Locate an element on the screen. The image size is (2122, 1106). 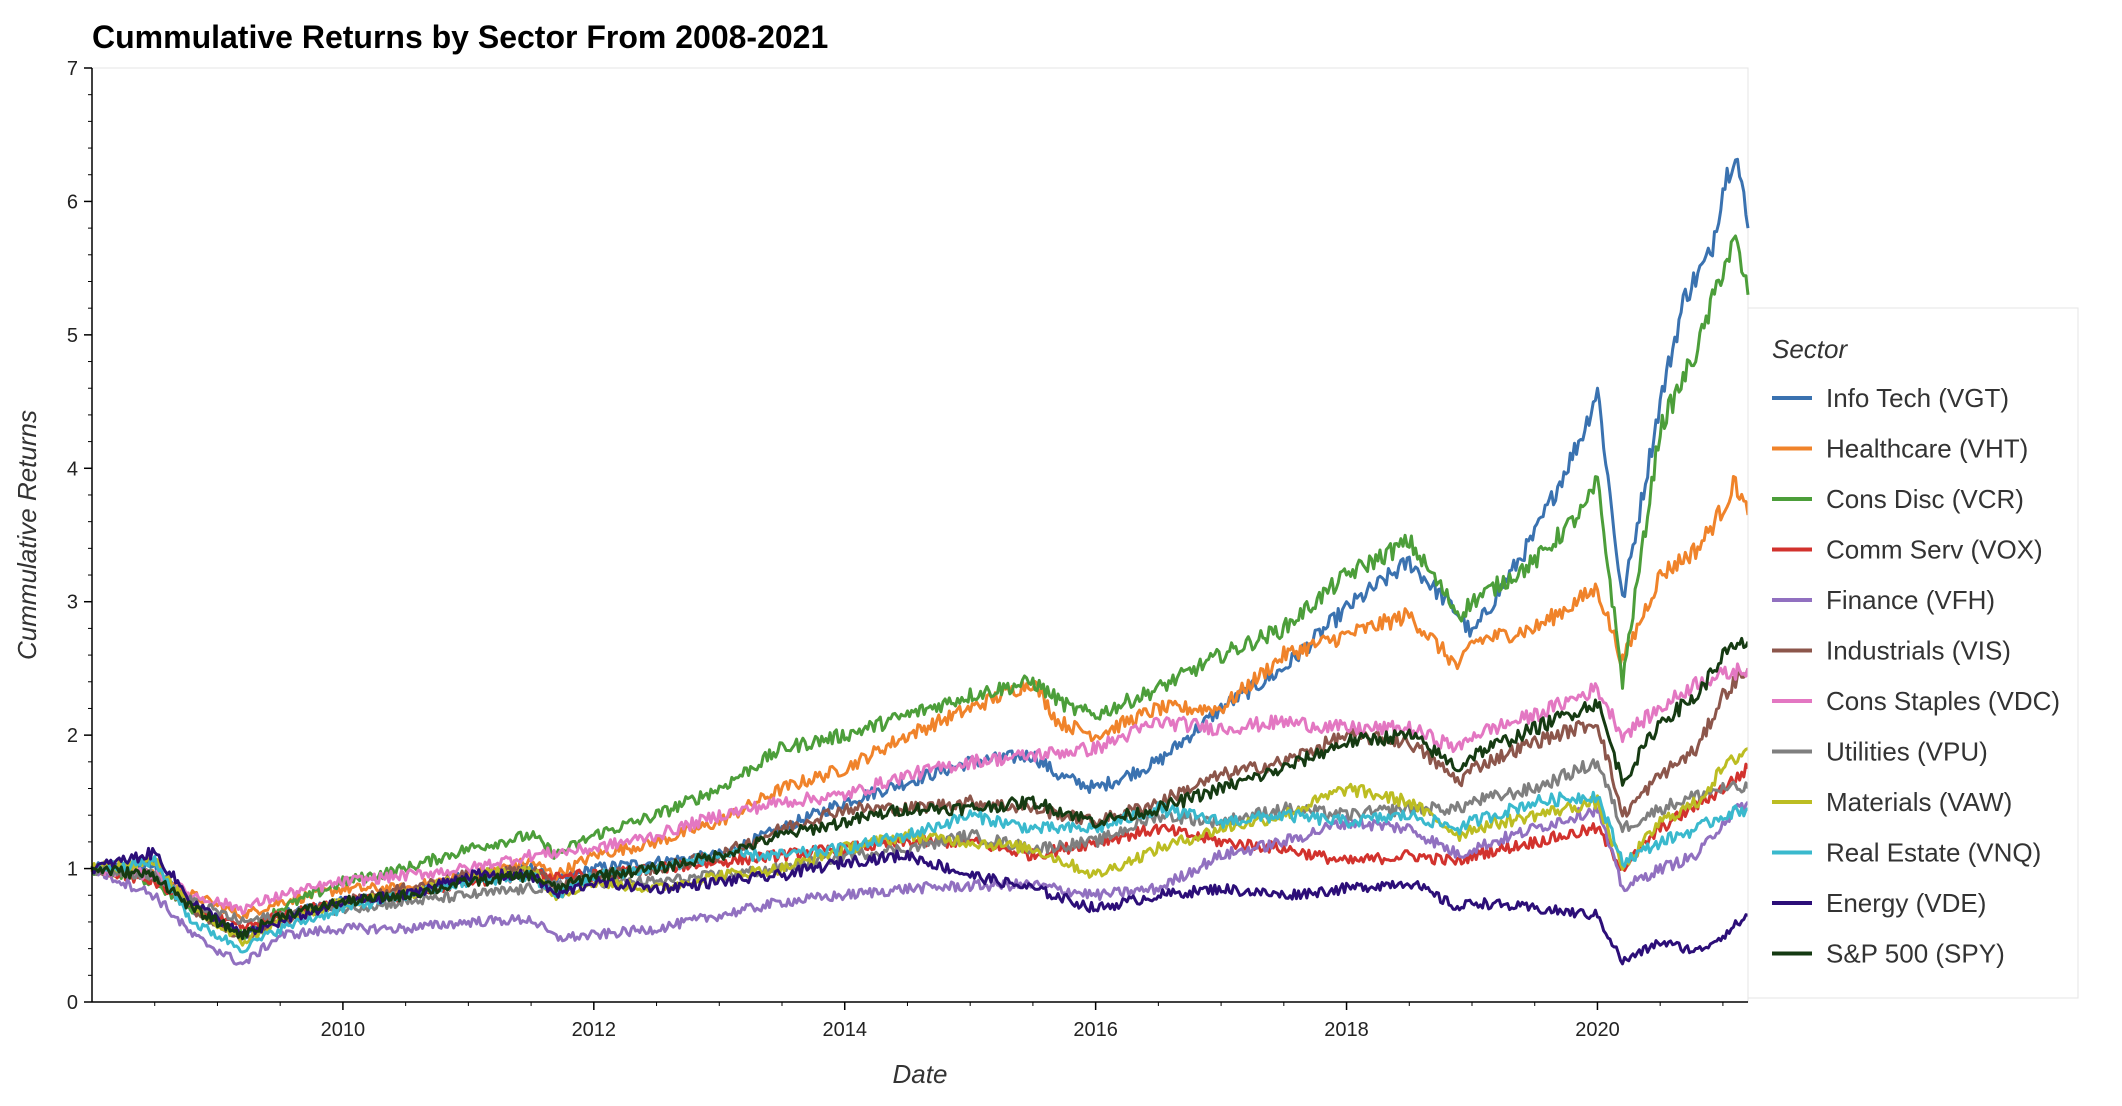
legend-item-label: Comm Serv (VOX) is located at coordinates (1934, 550).